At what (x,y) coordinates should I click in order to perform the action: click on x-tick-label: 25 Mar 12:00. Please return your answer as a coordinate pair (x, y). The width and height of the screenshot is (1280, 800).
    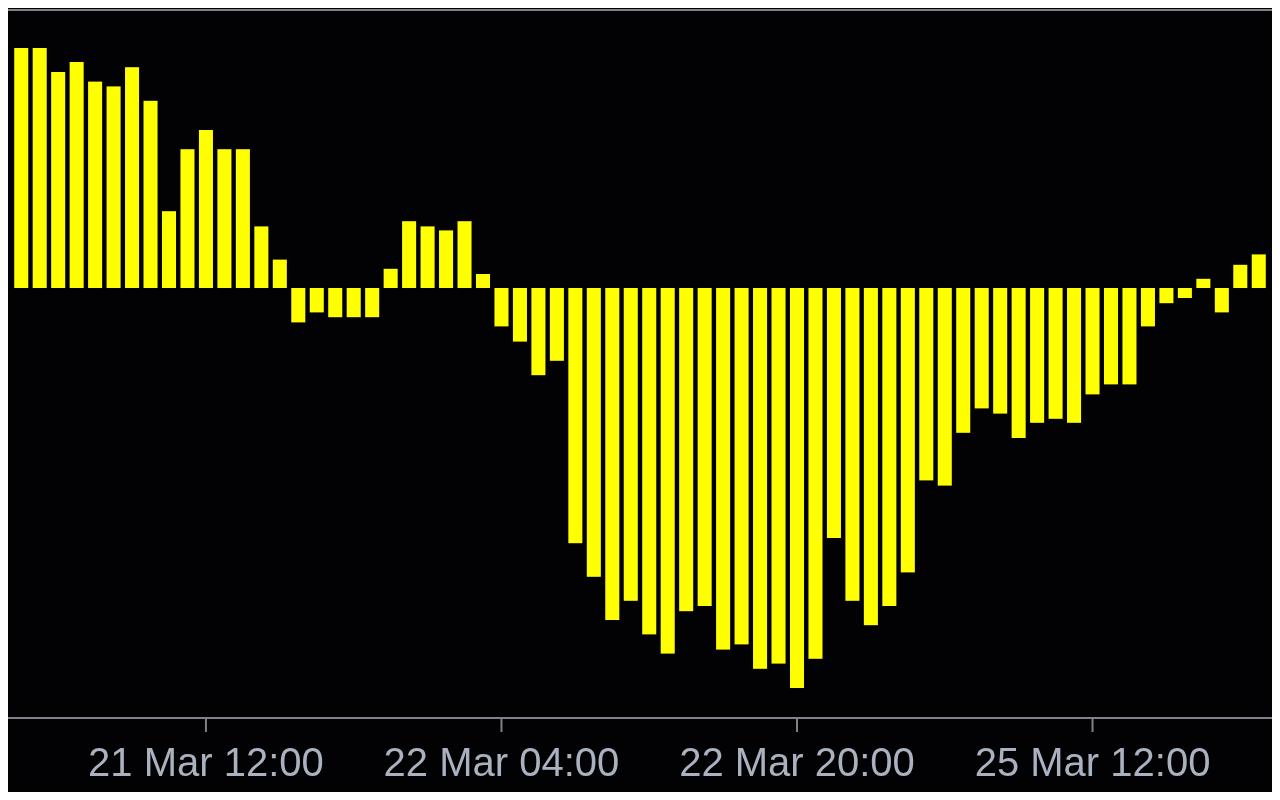
    Looking at the image, I should click on (1092, 762).